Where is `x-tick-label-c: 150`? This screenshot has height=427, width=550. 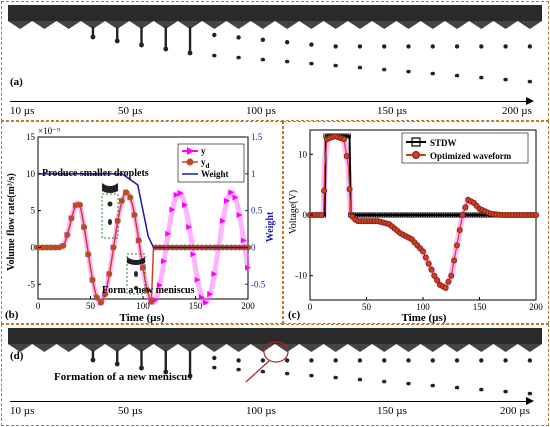 x-tick-label-c: 150 is located at coordinates (480, 307).